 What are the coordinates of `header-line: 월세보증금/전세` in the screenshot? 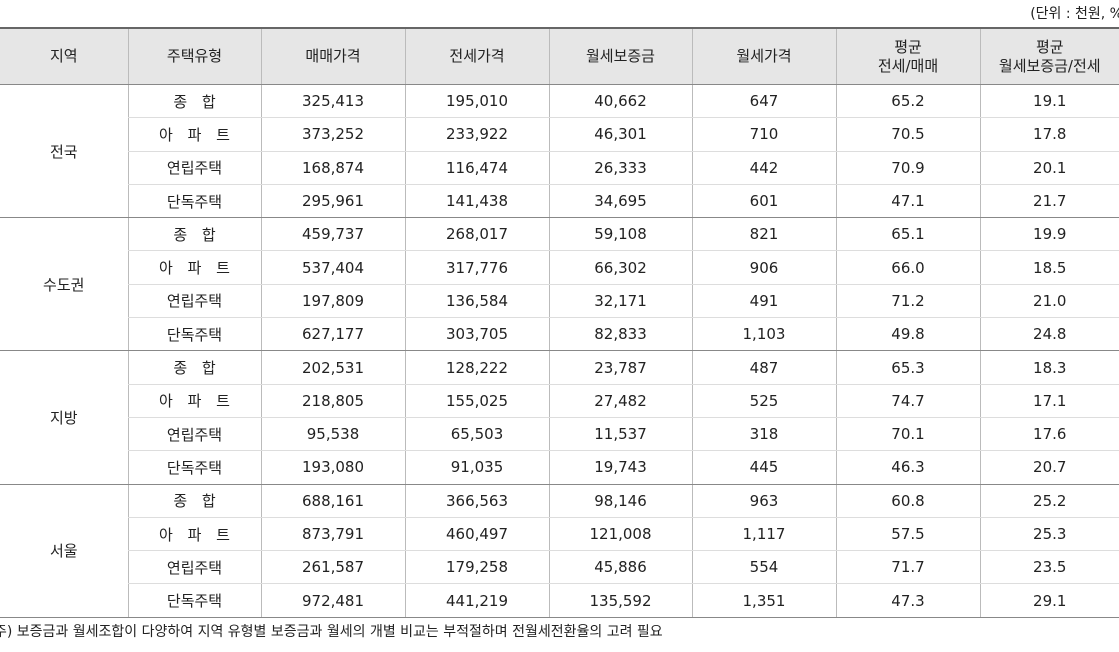 It's located at (1049, 65).